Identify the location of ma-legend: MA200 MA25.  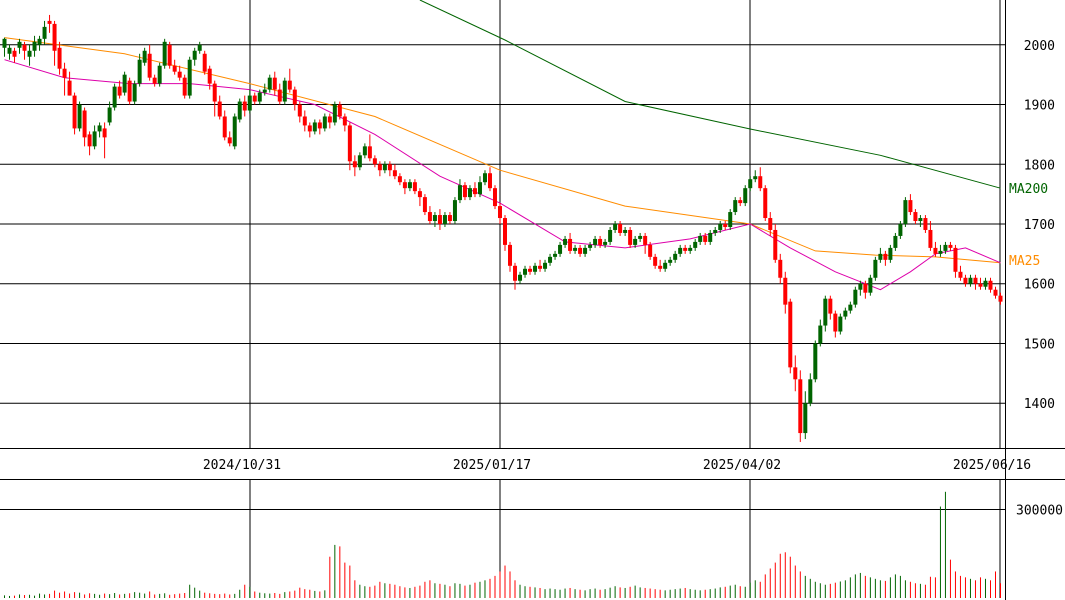
(1028, 225).